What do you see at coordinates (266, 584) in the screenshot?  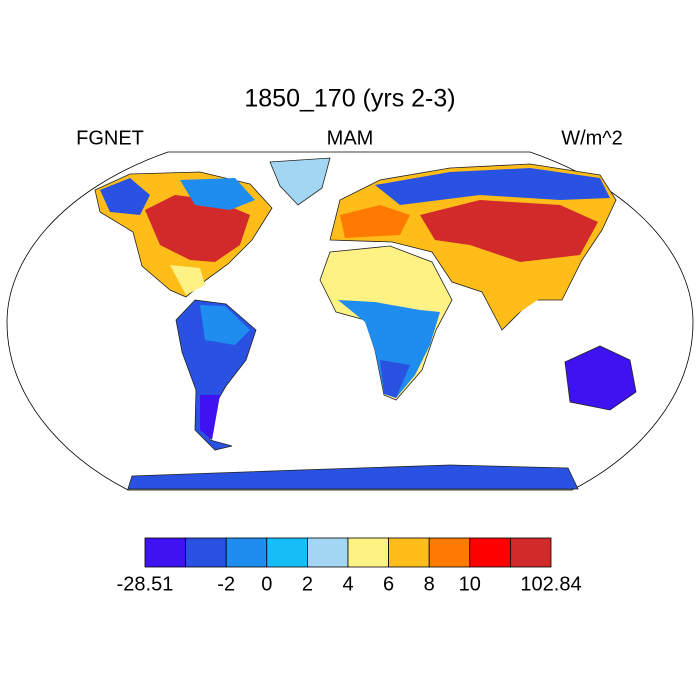 I see `colorbar-label: 0` at bounding box center [266, 584].